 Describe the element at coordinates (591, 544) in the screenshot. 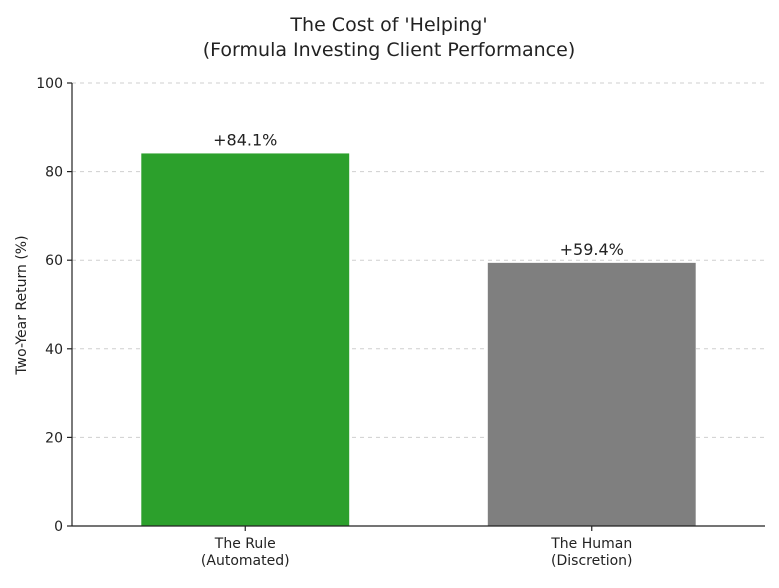

I see `x-tick-label: The Human` at that location.